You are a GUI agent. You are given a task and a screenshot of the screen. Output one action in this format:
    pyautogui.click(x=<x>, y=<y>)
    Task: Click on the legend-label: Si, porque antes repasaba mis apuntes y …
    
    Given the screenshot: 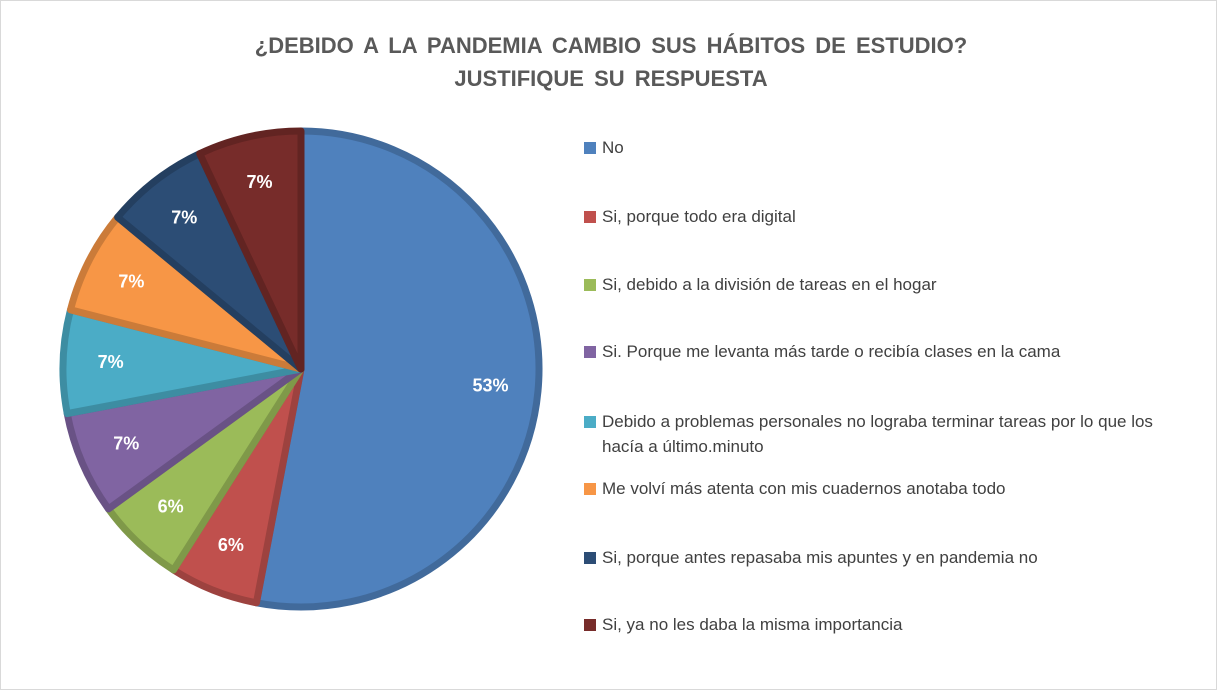 What is the action you would take?
    pyautogui.click(x=820, y=557)
    